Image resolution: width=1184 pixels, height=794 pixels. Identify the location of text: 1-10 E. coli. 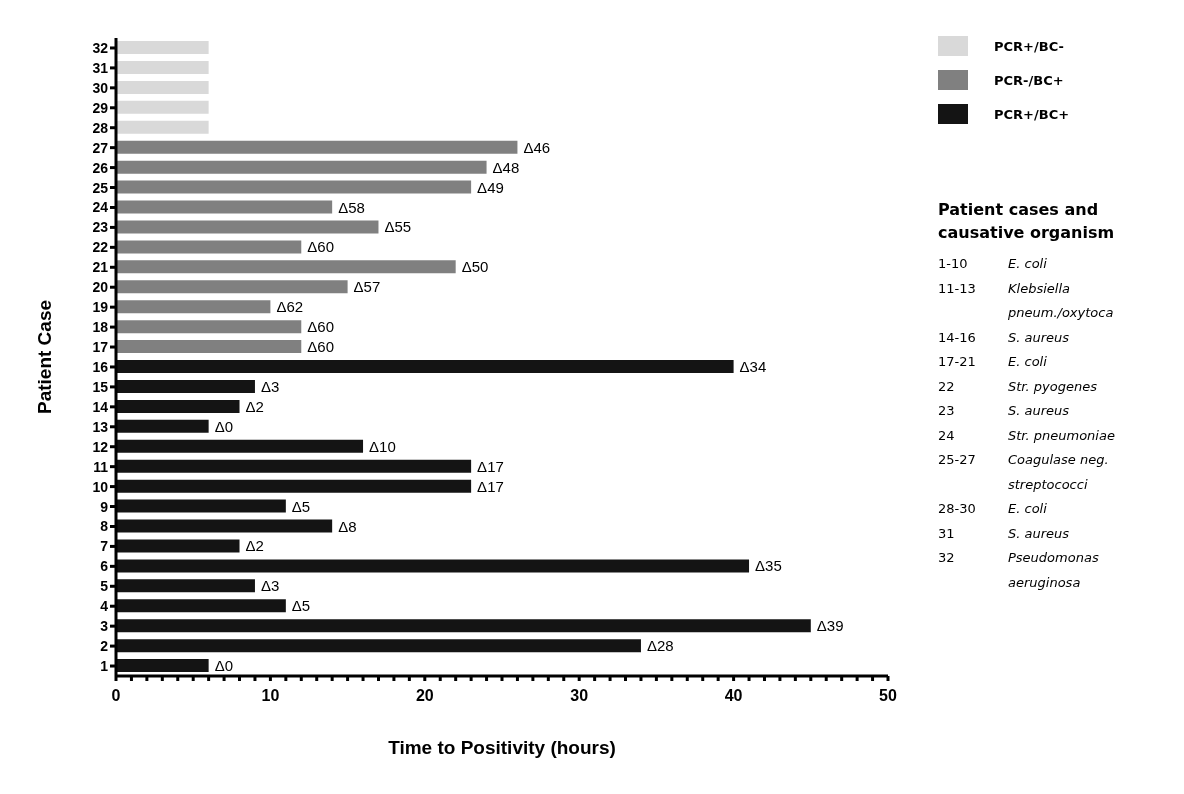
(992, 263).